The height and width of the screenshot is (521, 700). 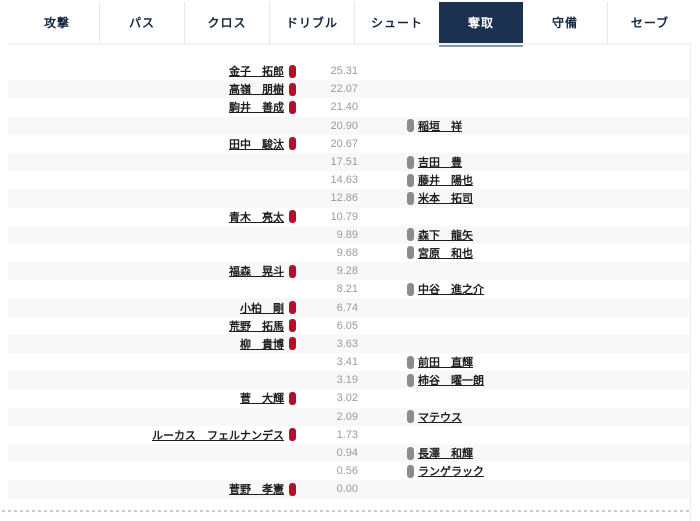 I want to click on player-row: 菅野 孝憲 0.00, so click(x=349, y=489).